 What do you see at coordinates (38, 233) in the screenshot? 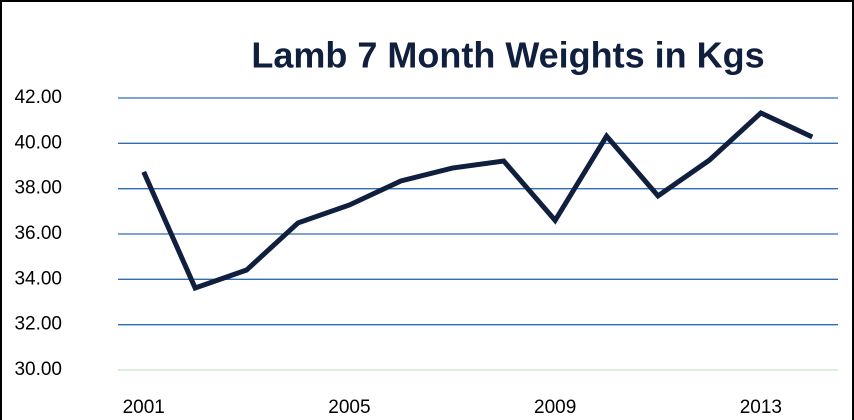
I see `y-tick-label: 36.00` at bounding box center [38, 233].